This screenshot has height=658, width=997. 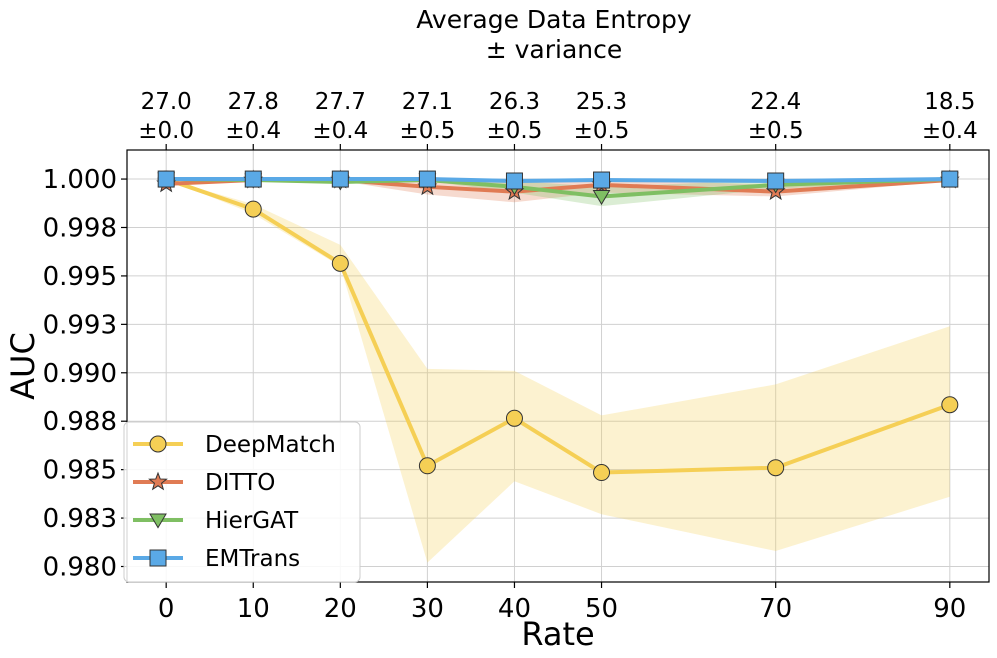 What do you see at coordinates (558, 180) in the screenshot?
I see `emtrans-line` at bounding box center [558, 180].